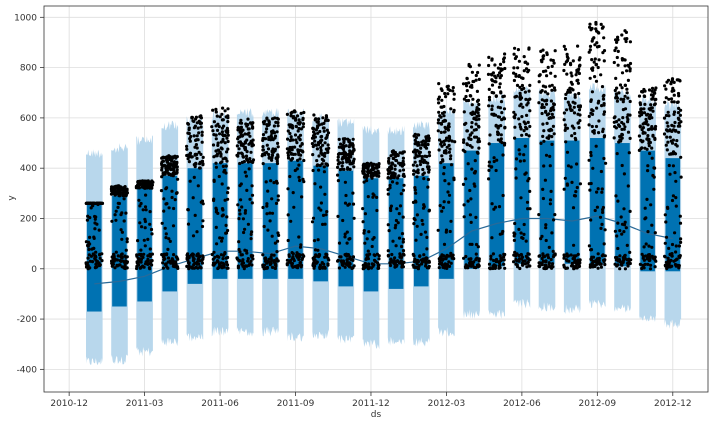 The height and width of the screenshot is (424, 712). What do you see at coordinates (383, 250) in the screenshot?
I see `trend-line` at bounding box center [383, 250].